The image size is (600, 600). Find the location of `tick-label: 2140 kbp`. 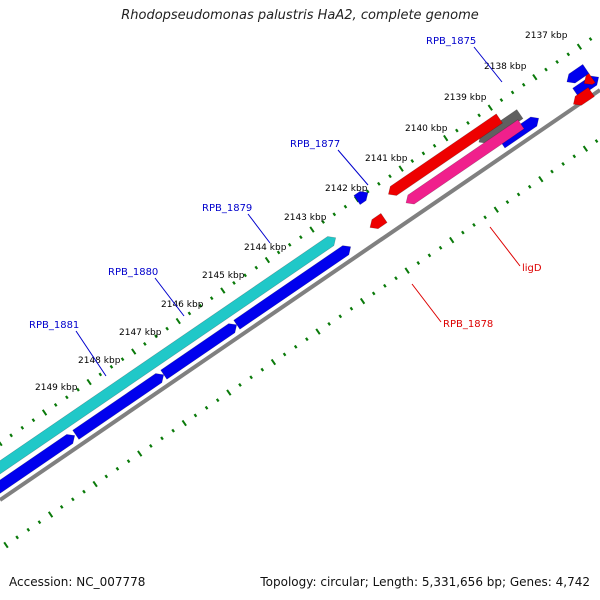

tick-label: 2140 kbp is located at coordinates (426, 129).